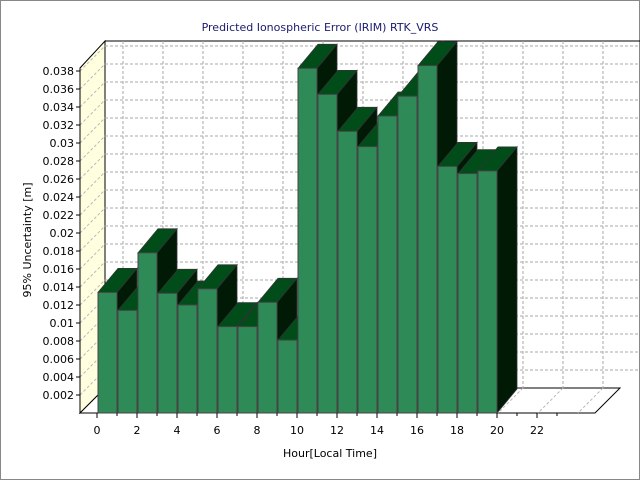 The width and height of the screenshot is (640, 480). I want to click on y-tick-label: 0.008, so click(59, 341).